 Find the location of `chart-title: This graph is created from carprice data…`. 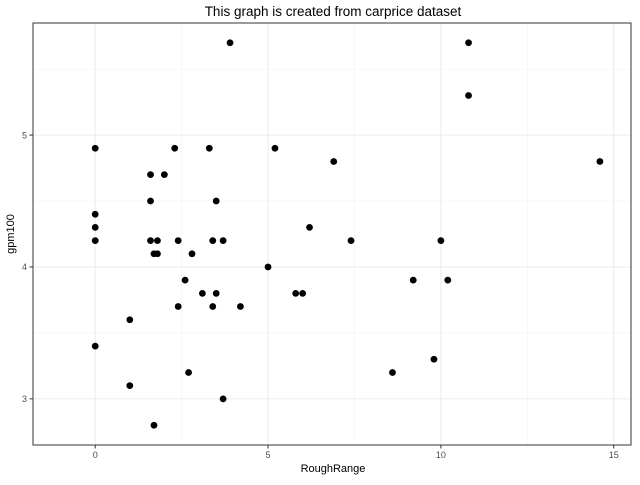

chart-title: This graph is created from carprice data… is located at coordinates (333, 11).